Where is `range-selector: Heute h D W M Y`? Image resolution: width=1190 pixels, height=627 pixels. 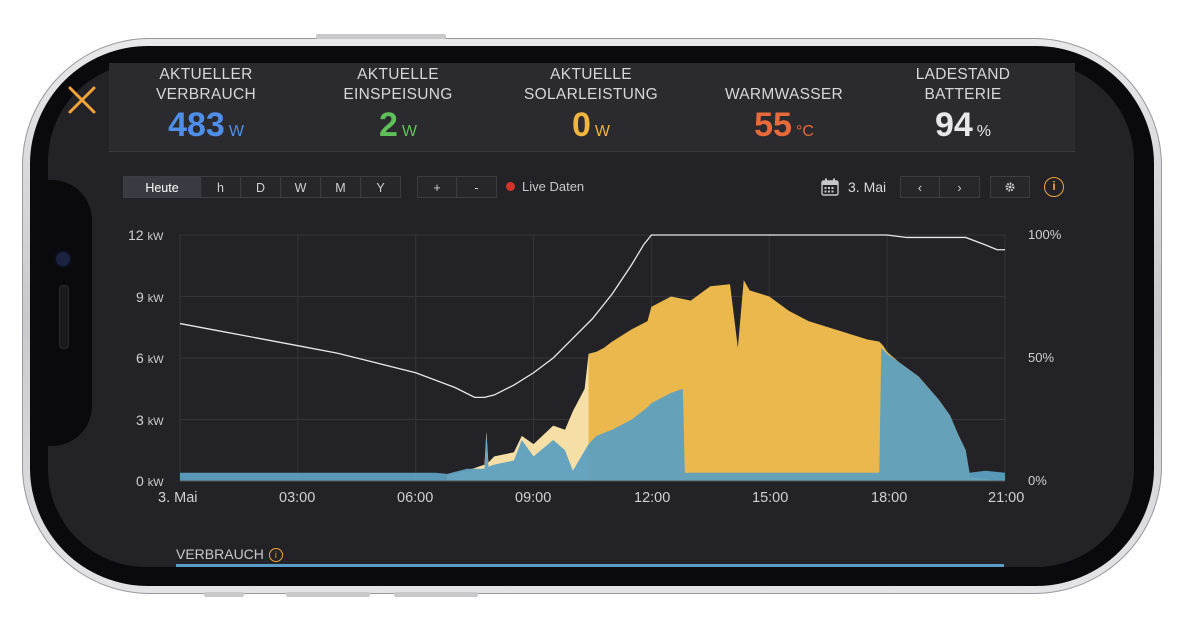 range-selector: Heute h D W M Y is located at coordinates (262, 187).